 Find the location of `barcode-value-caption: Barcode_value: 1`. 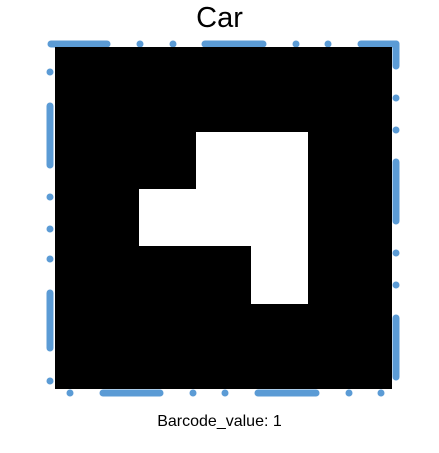

barcode-value-caption: Barcode_value: 1 is located at coordinates (219, 421).